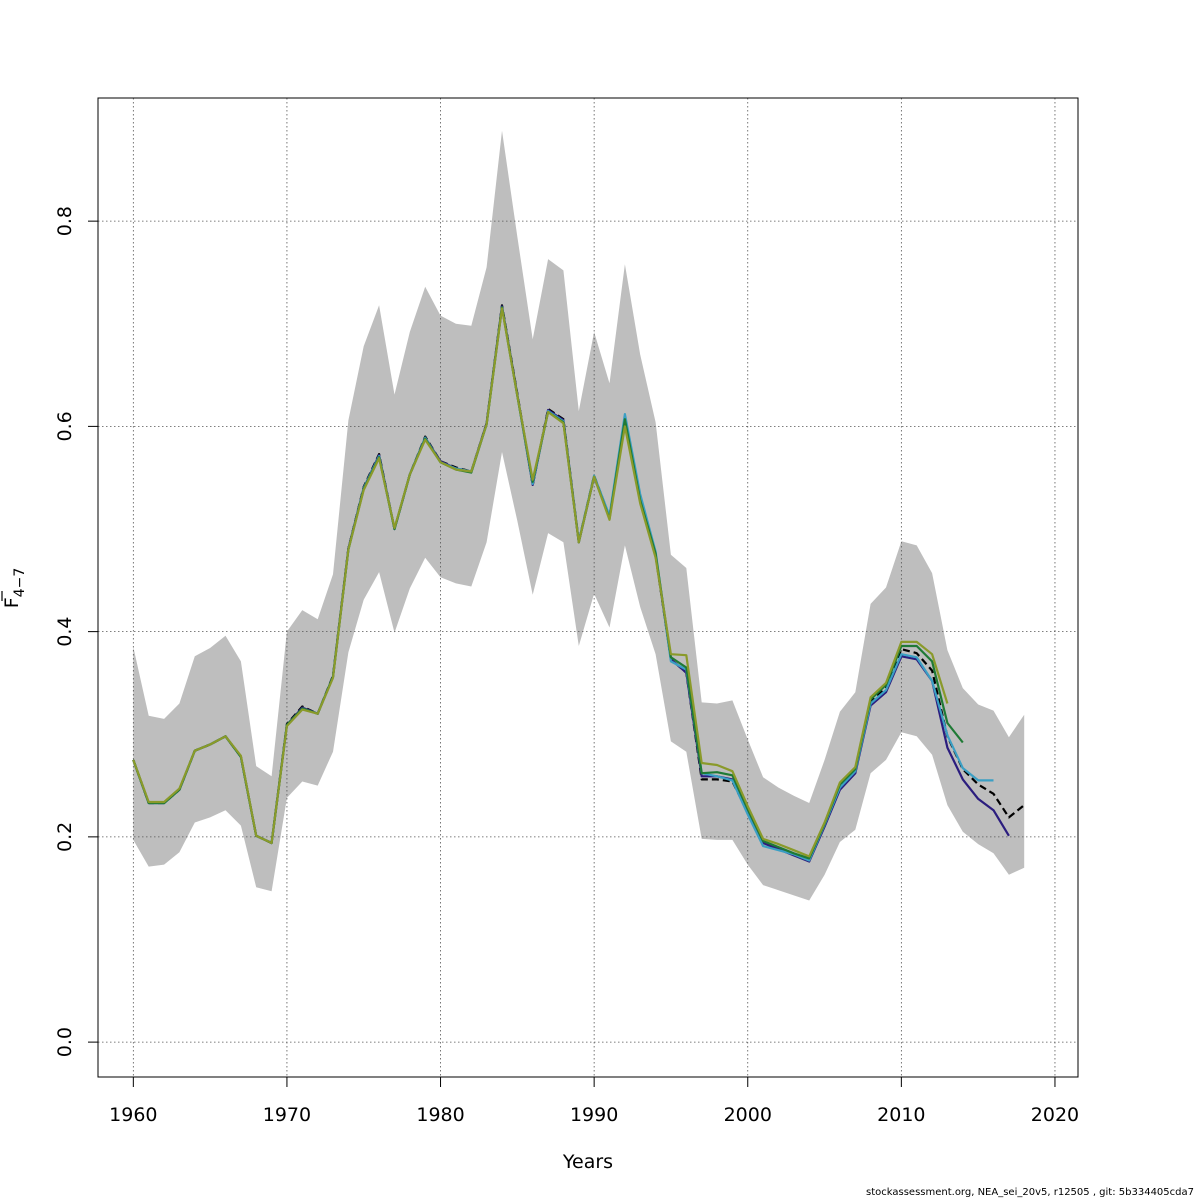  Describe the element at coordinates (748, 1115) in the screenshot. I see `x-tick-label: 2000` at that location.